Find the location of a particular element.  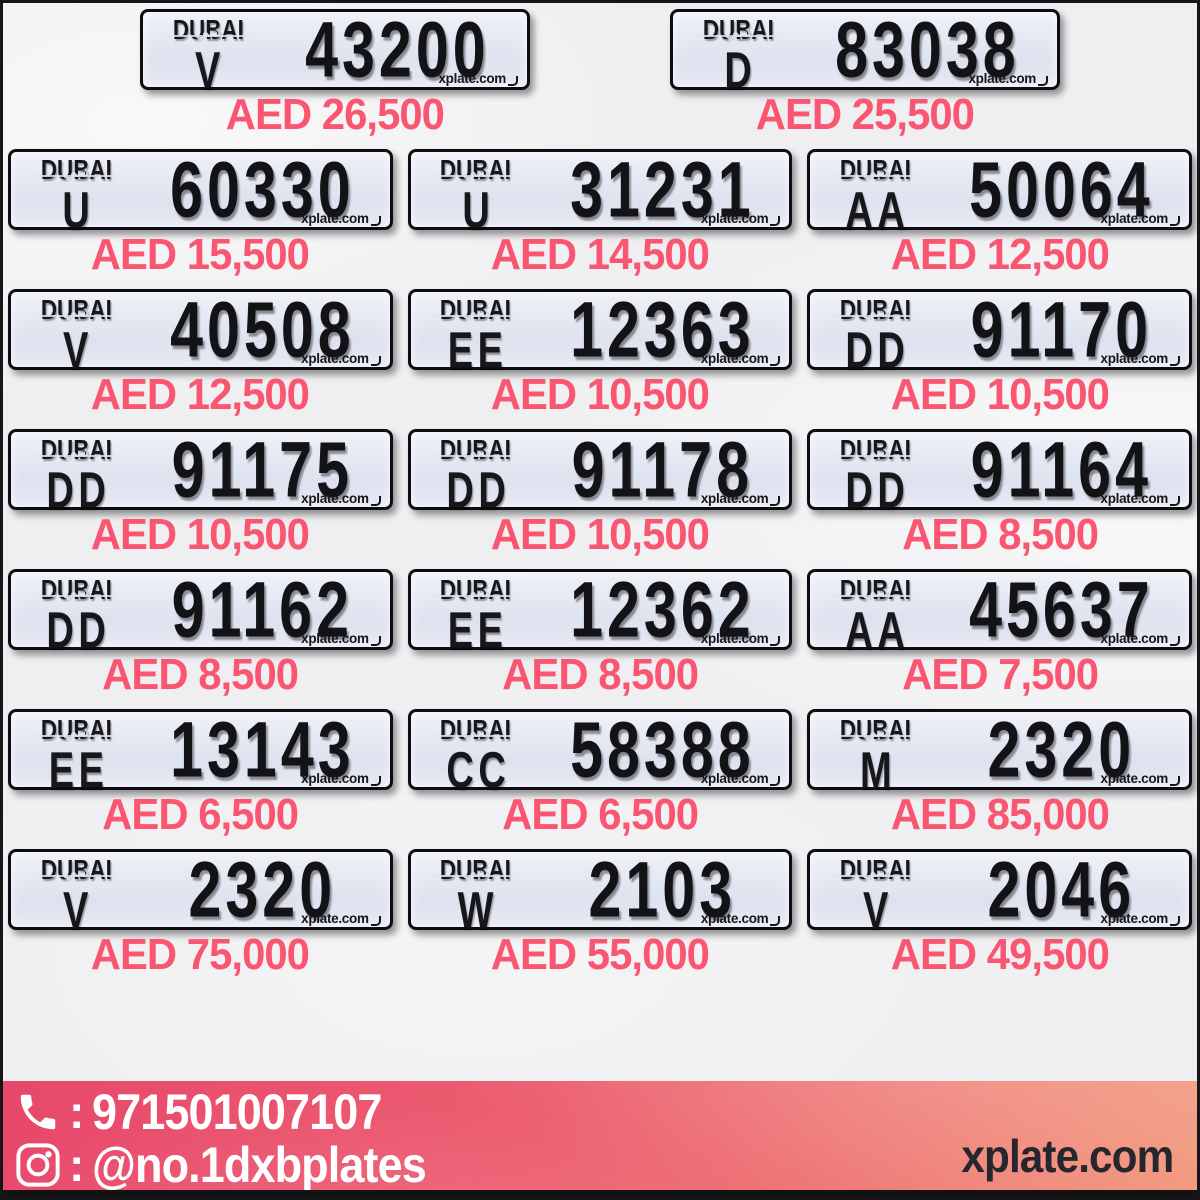

instagram-icon is located at coordinates (38, 1165).